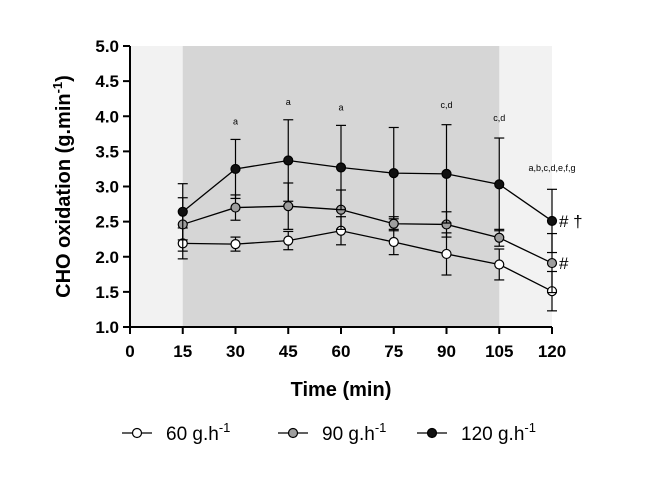 The image size is (668, 480). I want to click on x-tick-label: 45, so click(288, 351).